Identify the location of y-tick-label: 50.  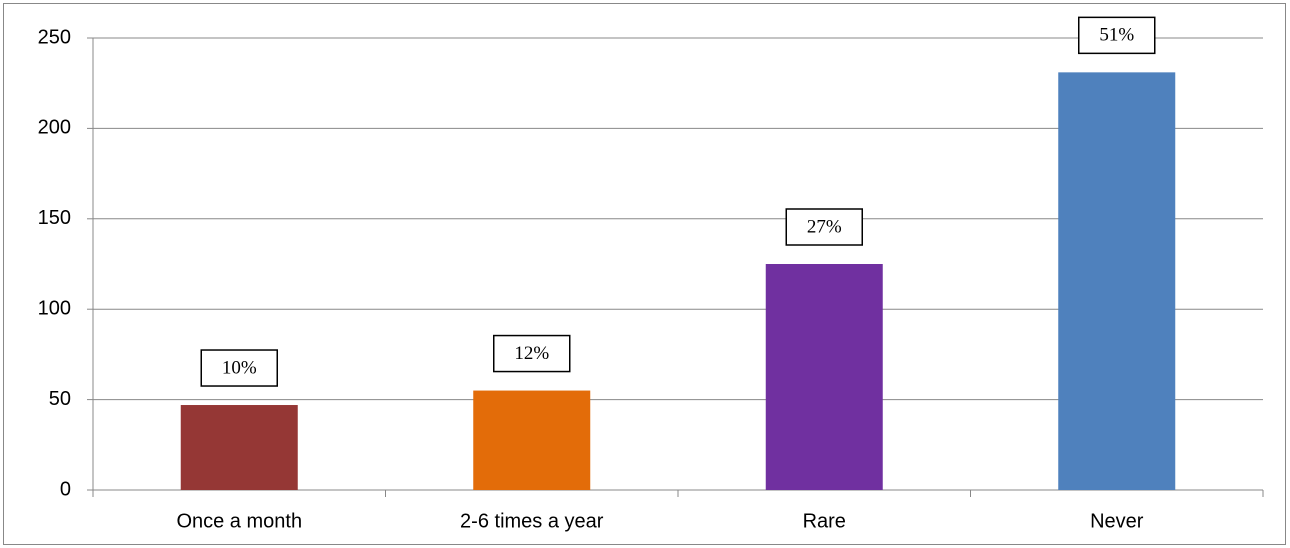
(60, 399).